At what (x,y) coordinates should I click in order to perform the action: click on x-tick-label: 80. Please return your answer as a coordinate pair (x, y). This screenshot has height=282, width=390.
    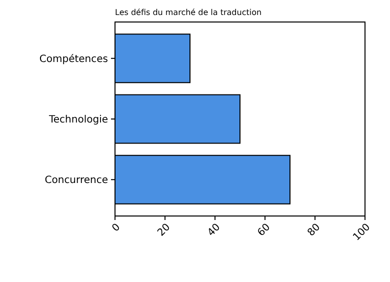
    Looking at the image, I should click on (314, 230).